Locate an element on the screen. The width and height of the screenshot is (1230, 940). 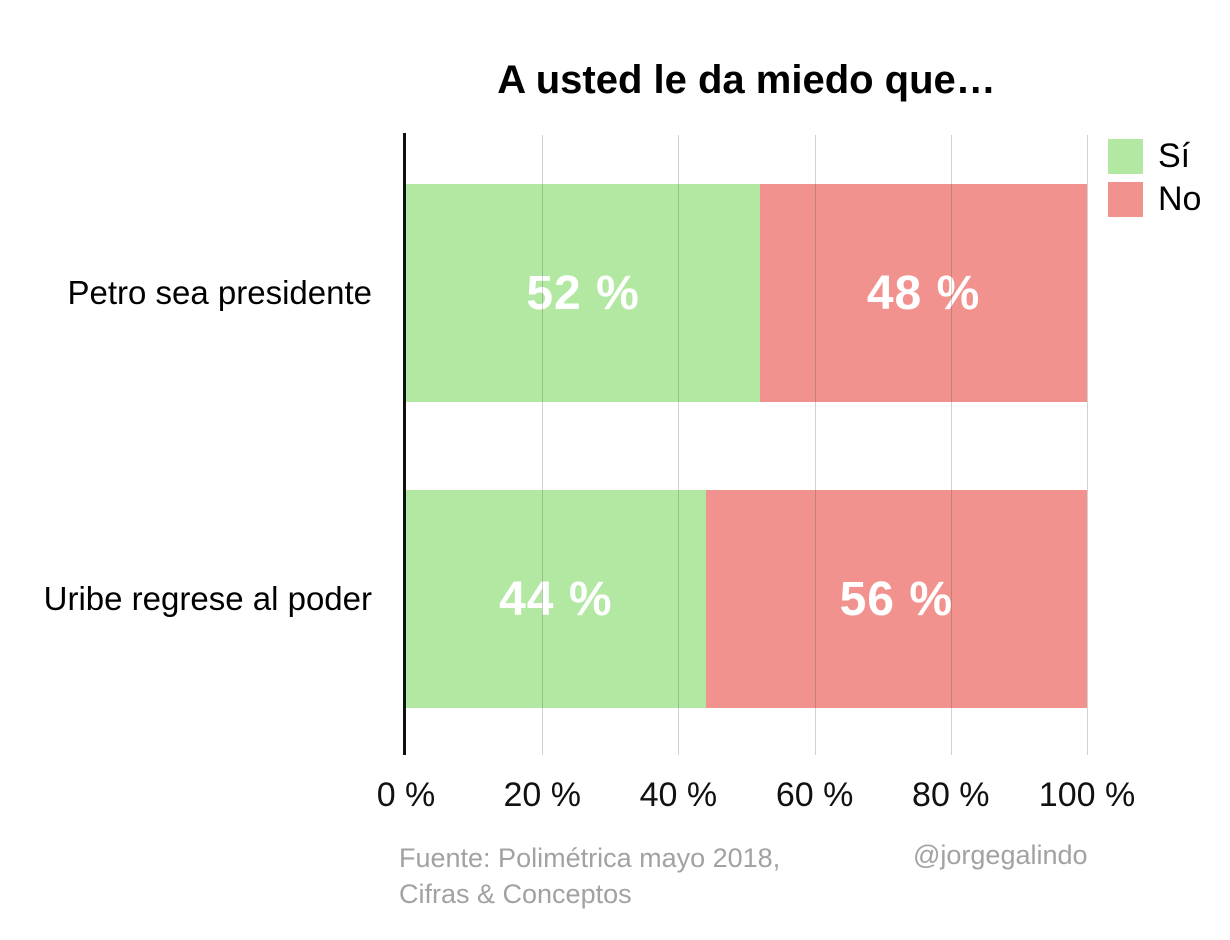
bar-value-label: 56 % is located at coordinates (896, 599).